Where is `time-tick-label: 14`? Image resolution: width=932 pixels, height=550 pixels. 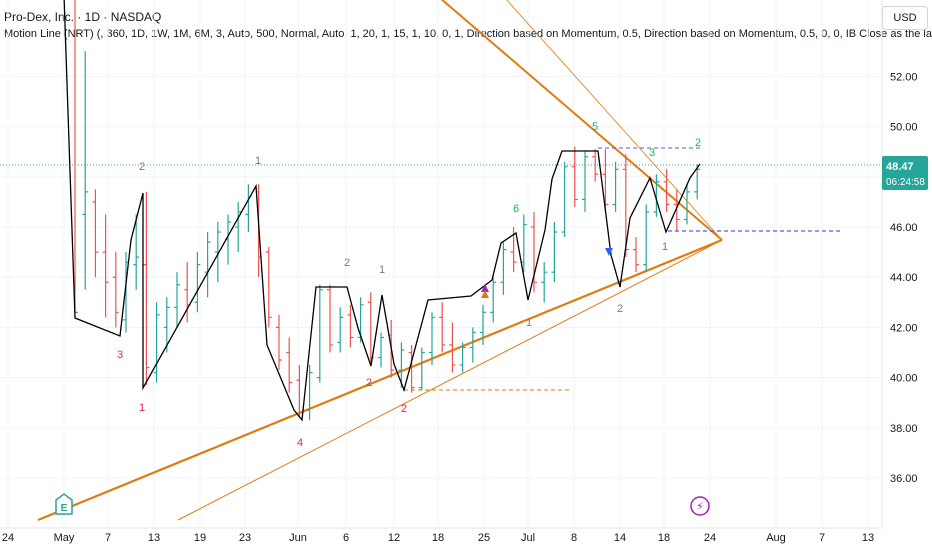 time-tick-label: 14 is located at coordinates (620, 538).